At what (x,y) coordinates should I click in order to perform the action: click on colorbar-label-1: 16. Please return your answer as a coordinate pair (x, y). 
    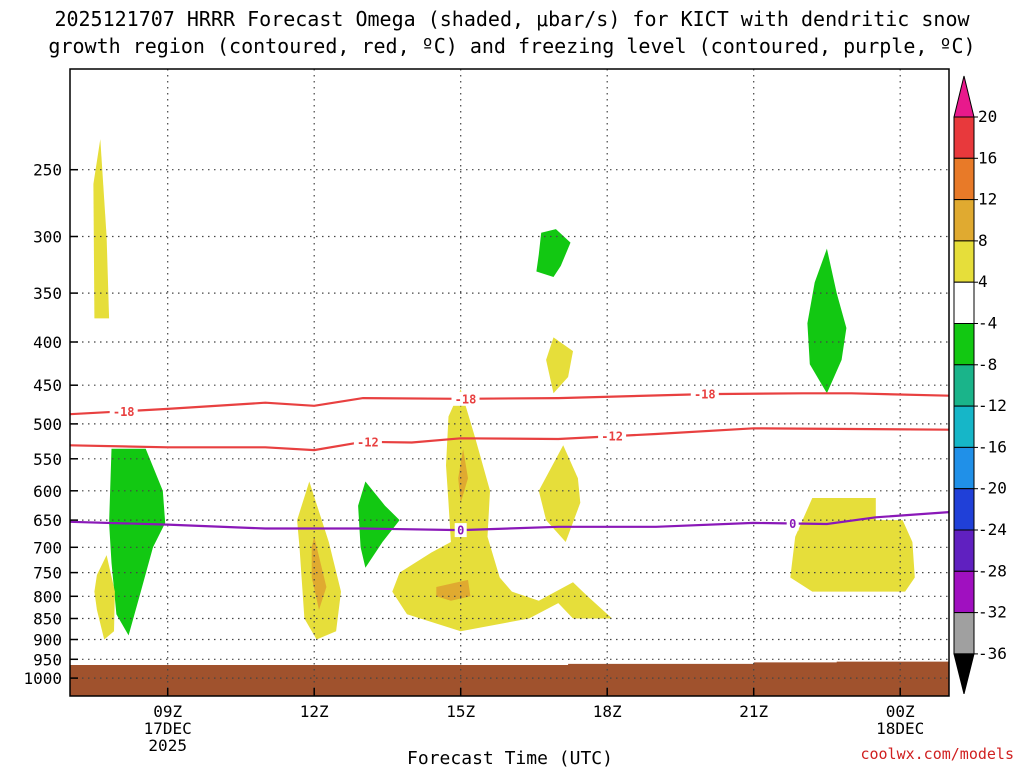
    Looking at the image, I should click on (987, 157).